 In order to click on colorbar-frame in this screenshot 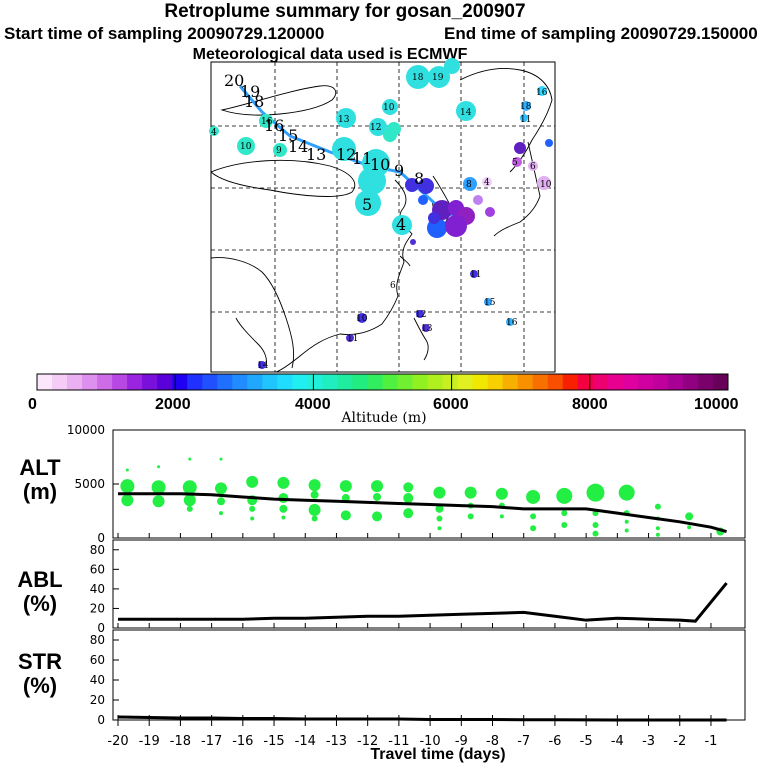, I will do `click(382, 382)`.